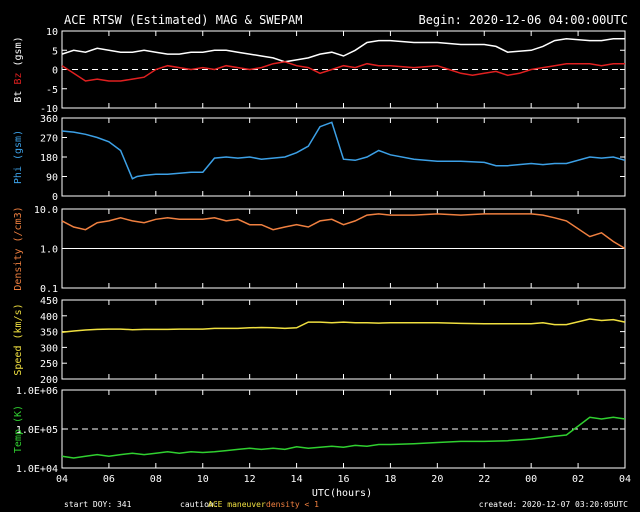 Image resolution: width=640 pixels, height=512 pixels. I want to click on y-axis-label: Speed (km/s), so click(18, 339).